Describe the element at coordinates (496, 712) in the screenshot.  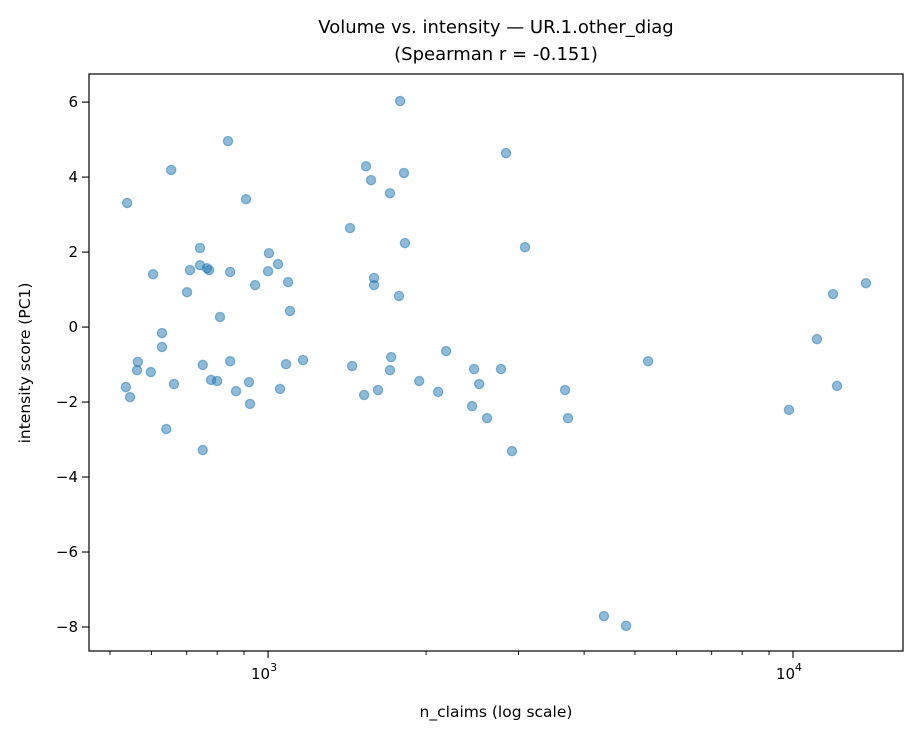
I see `x-axis-label: n_claims (log scale)` at that location.